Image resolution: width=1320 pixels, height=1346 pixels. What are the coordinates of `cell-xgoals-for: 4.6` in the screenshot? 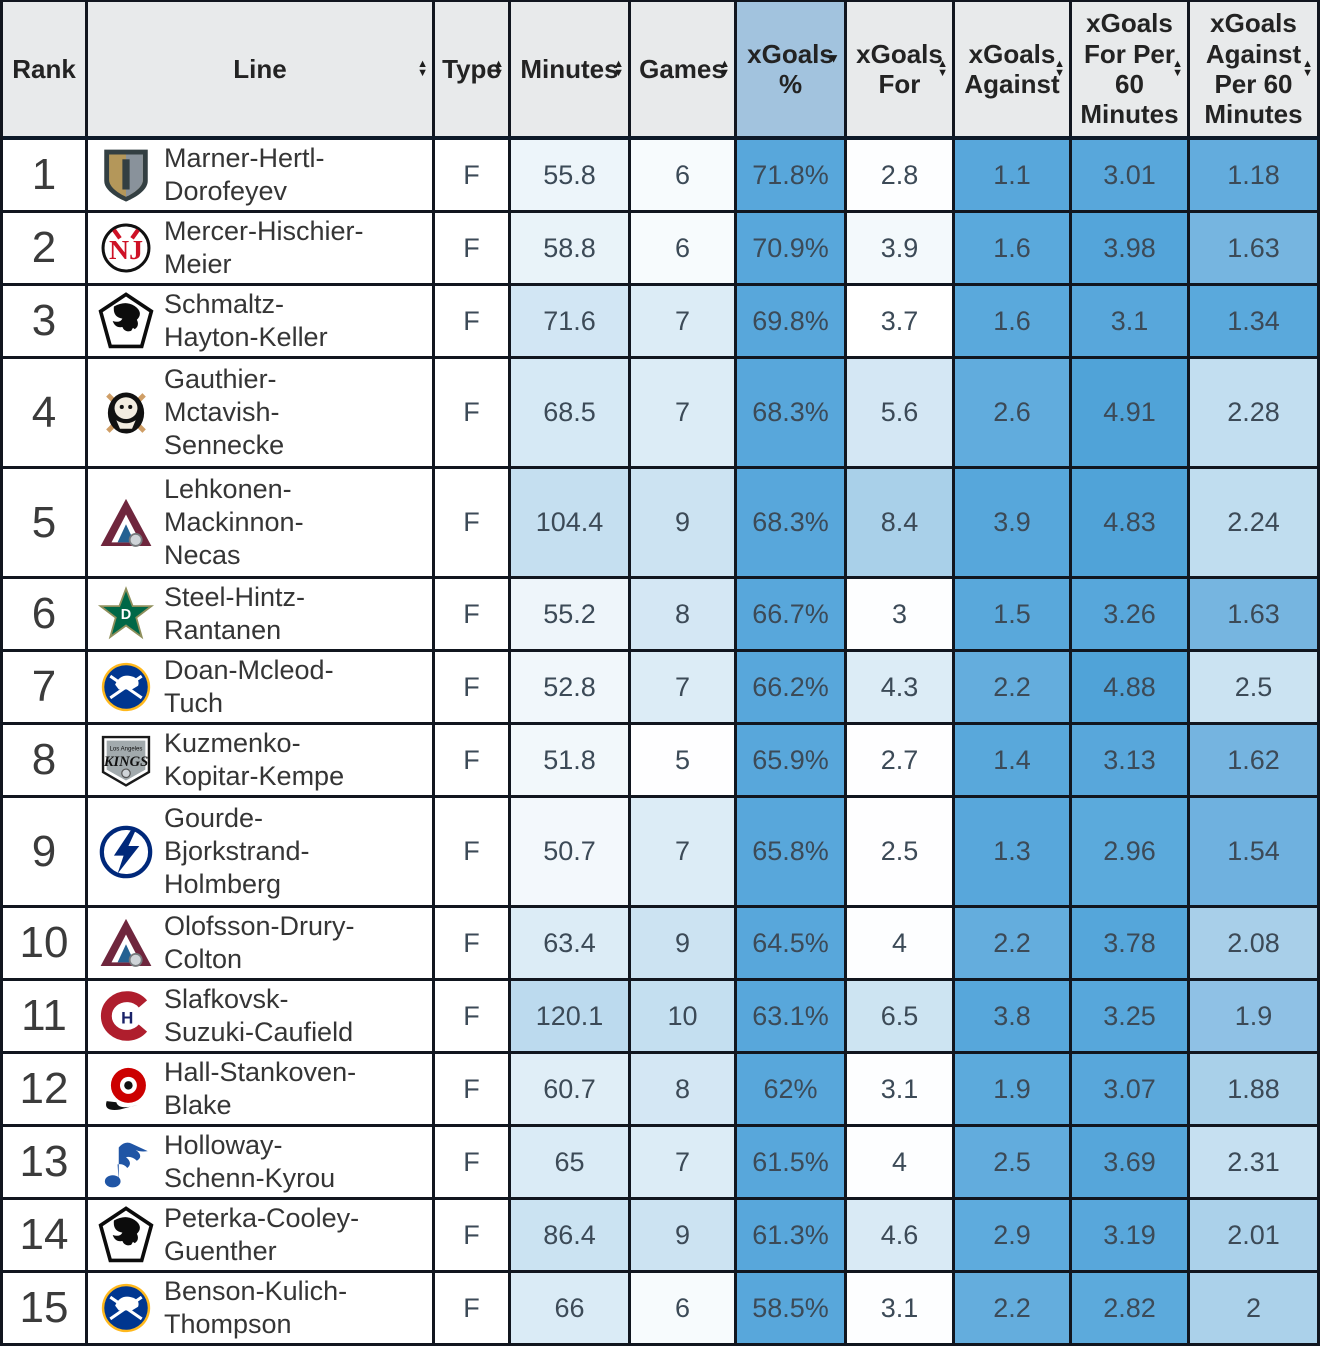 It's located at (901, 1235).